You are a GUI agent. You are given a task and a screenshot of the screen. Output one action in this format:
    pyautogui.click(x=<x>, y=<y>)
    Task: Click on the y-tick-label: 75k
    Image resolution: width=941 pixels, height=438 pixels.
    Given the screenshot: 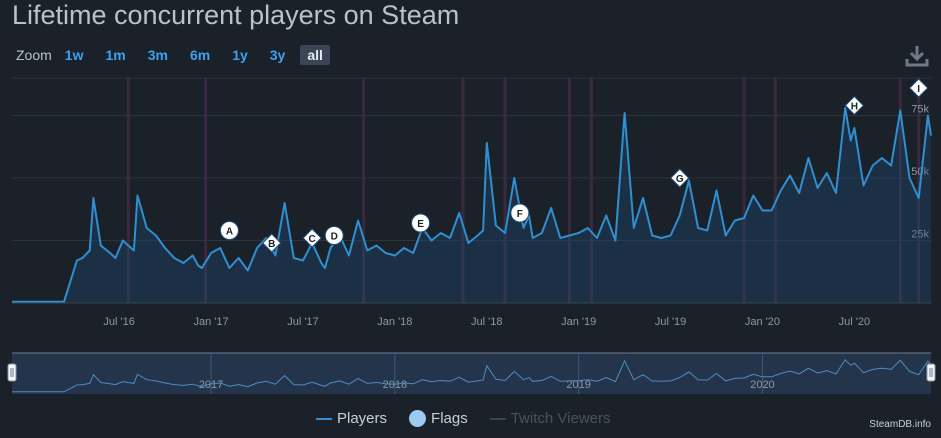 What is the action you would take?
    pyautogui.click(x=920, y=110)
    